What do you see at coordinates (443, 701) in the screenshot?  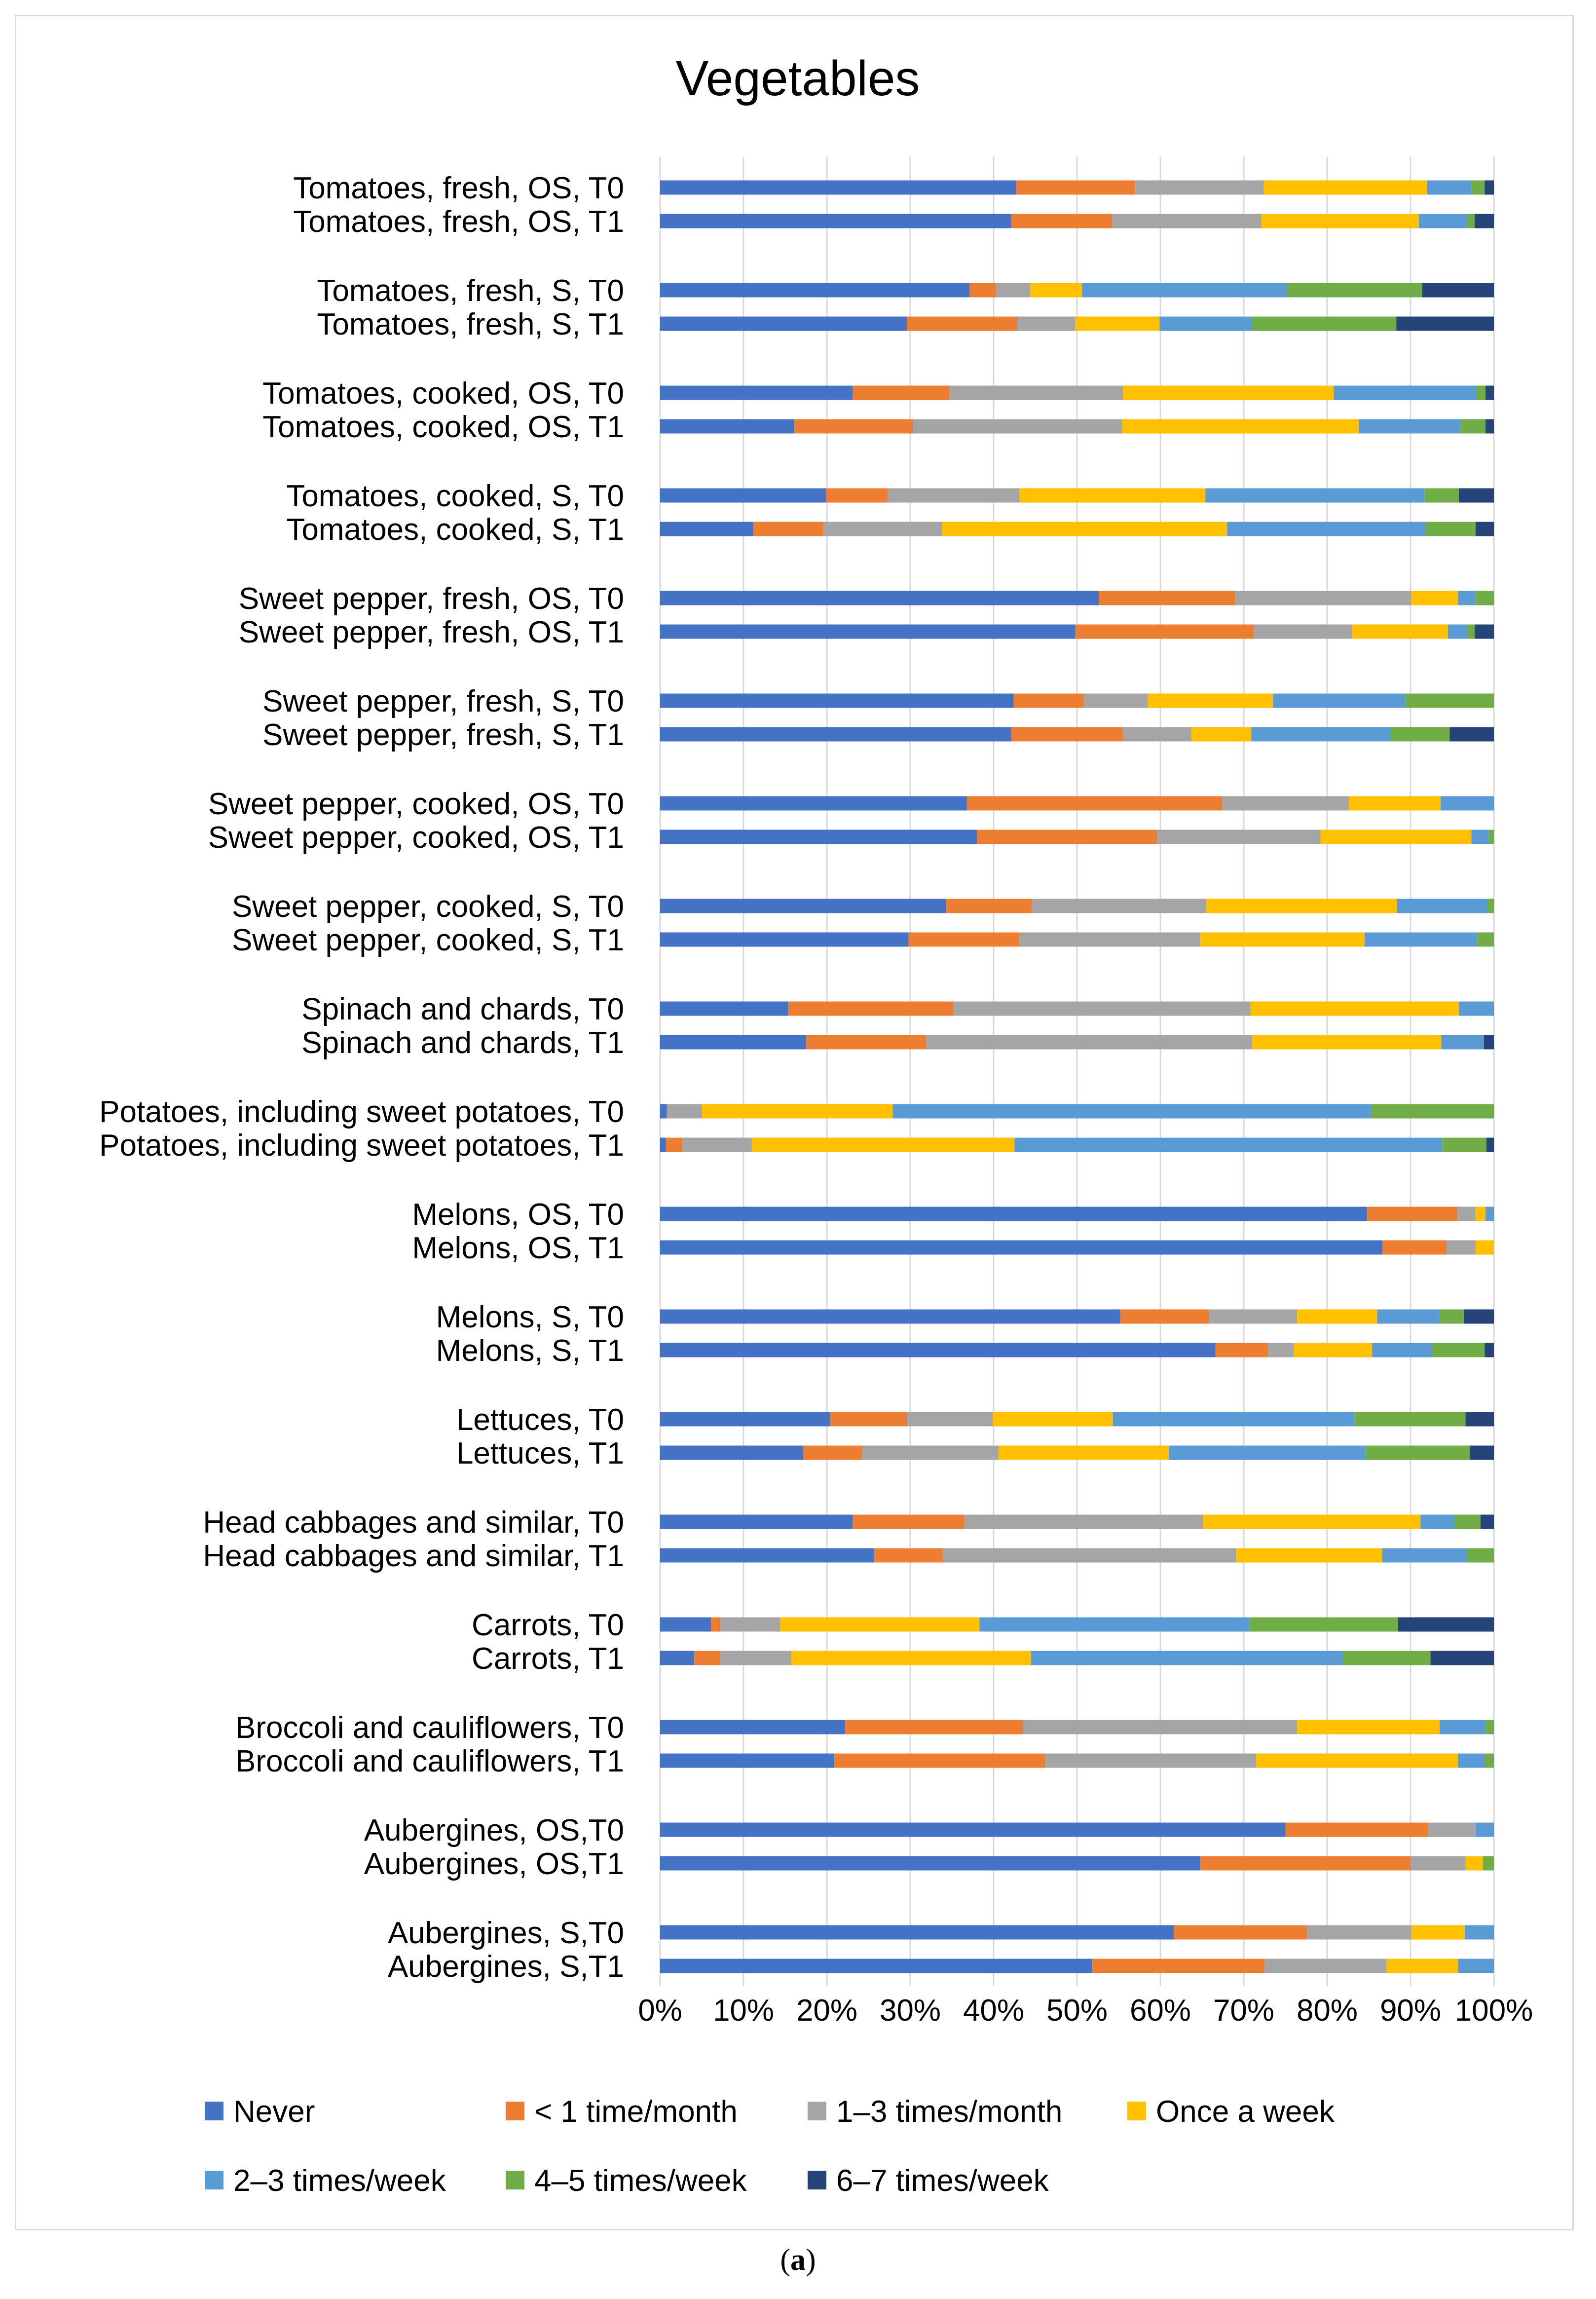 I see `category-label-10: Sweet pepper, fresh, S, T0` at bounding box center [443, 701].